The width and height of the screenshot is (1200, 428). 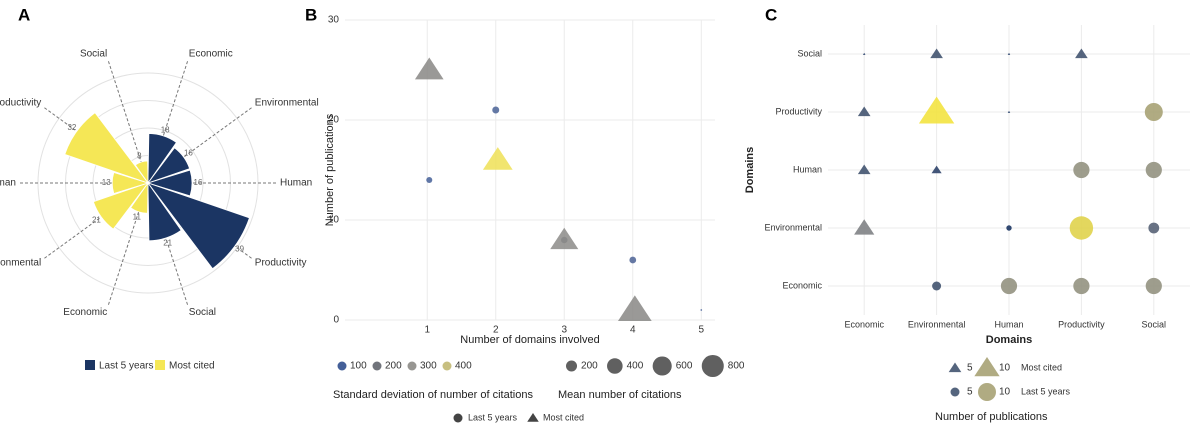 I want to click on value-label: 32, so click(x=71, y=127).